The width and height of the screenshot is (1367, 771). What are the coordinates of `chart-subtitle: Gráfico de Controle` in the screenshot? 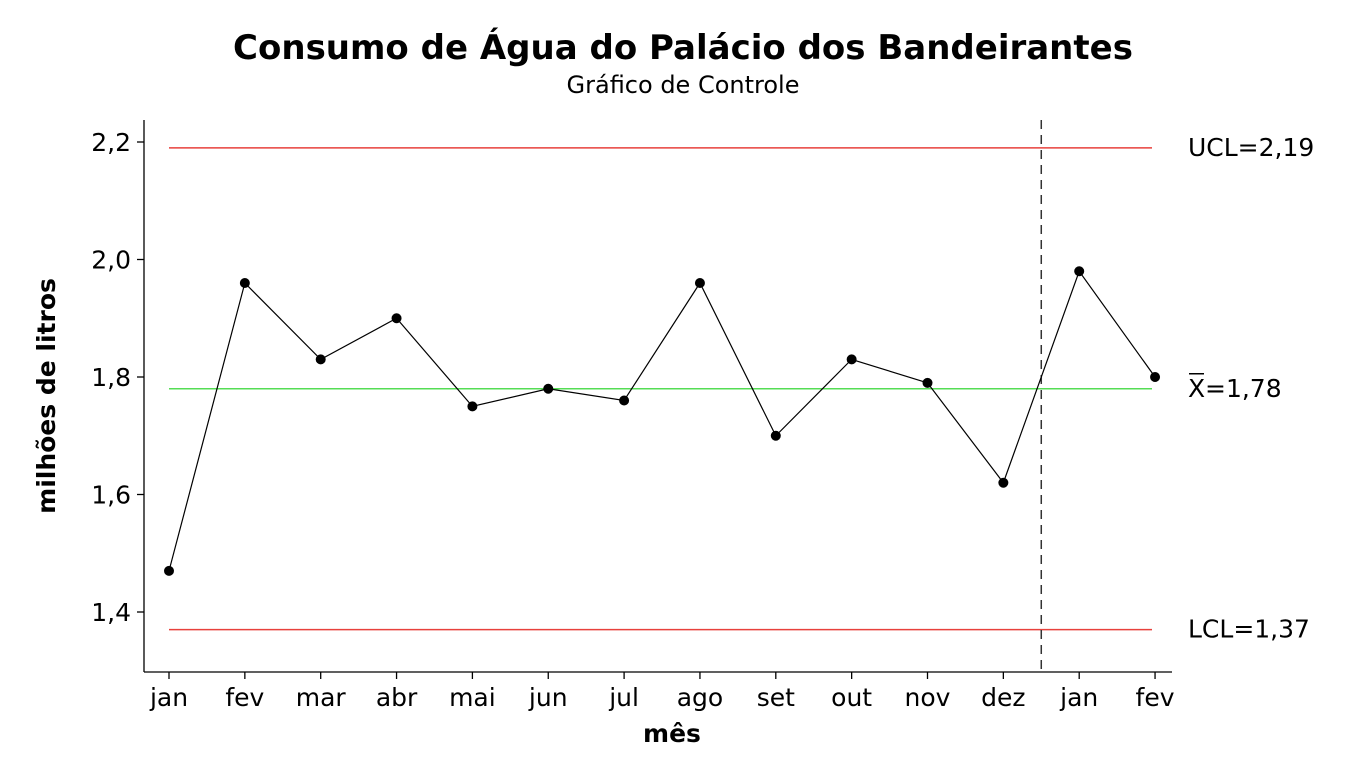 It's located at (683, 85).